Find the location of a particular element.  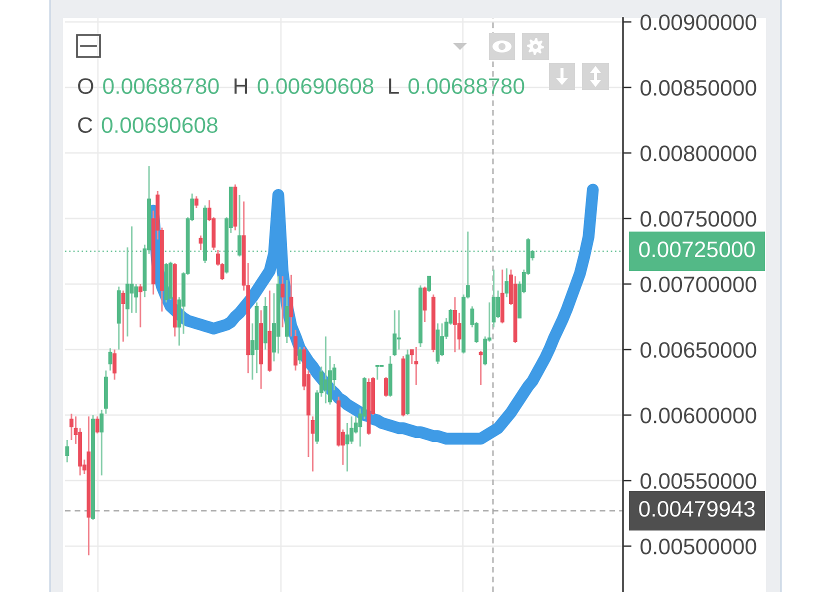

annotation: L 0.00688780 is located at coordinates (456, 86).